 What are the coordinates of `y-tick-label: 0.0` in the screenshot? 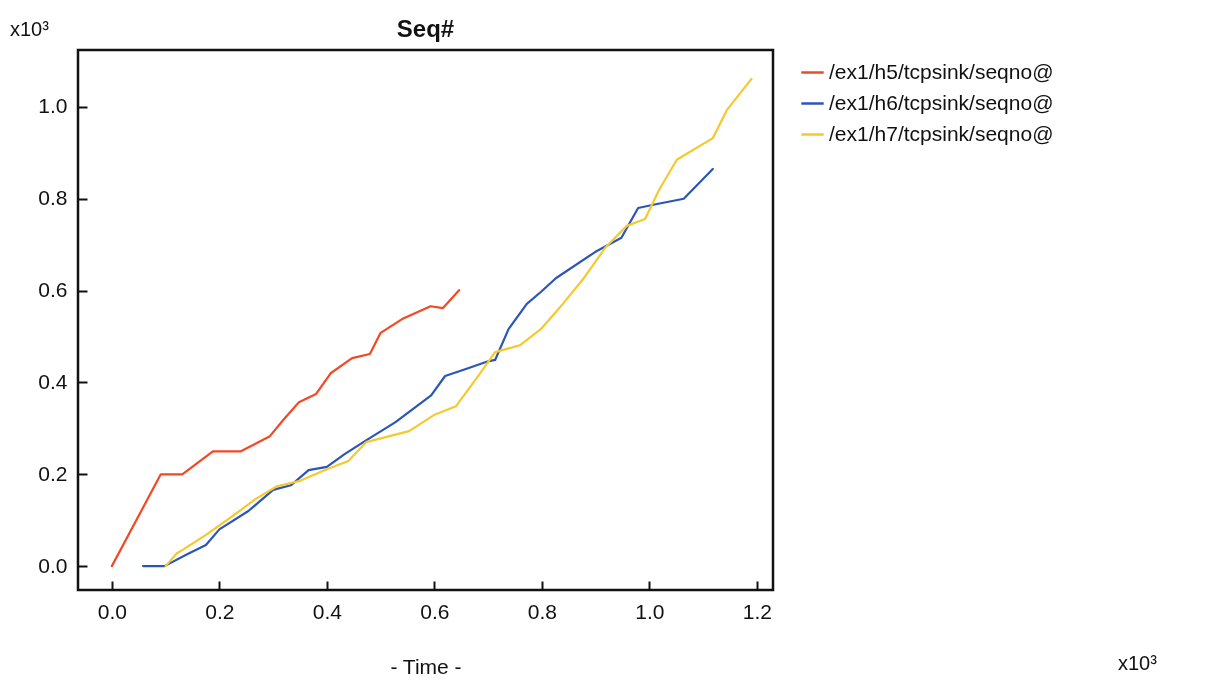 It's located at (53, 565).